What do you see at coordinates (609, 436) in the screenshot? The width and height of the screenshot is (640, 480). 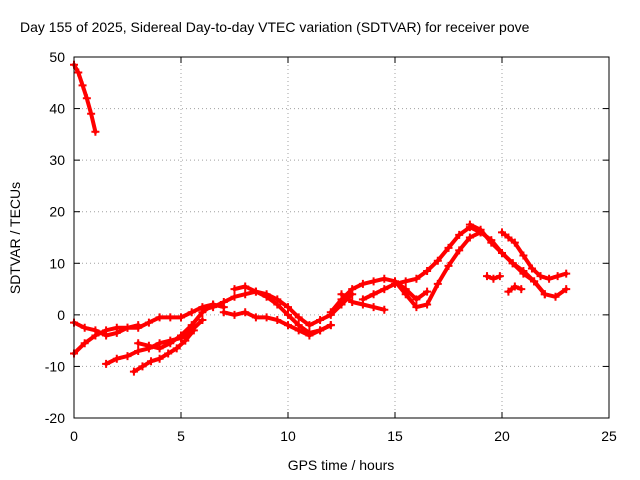 I see `x-tick-label: 25` at bounding box center [609, 436].